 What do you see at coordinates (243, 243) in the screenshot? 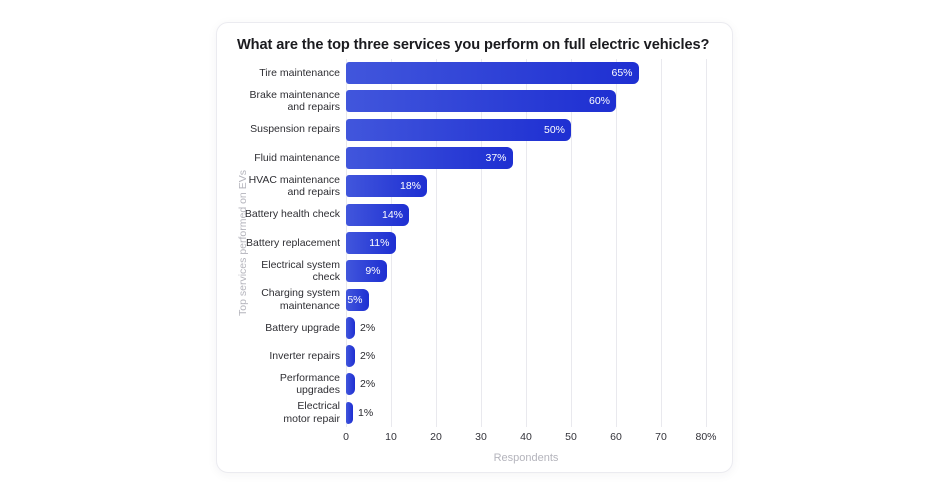
I see `y-axis-title: Top services performed on EVs` at bounding box center [243, 243].